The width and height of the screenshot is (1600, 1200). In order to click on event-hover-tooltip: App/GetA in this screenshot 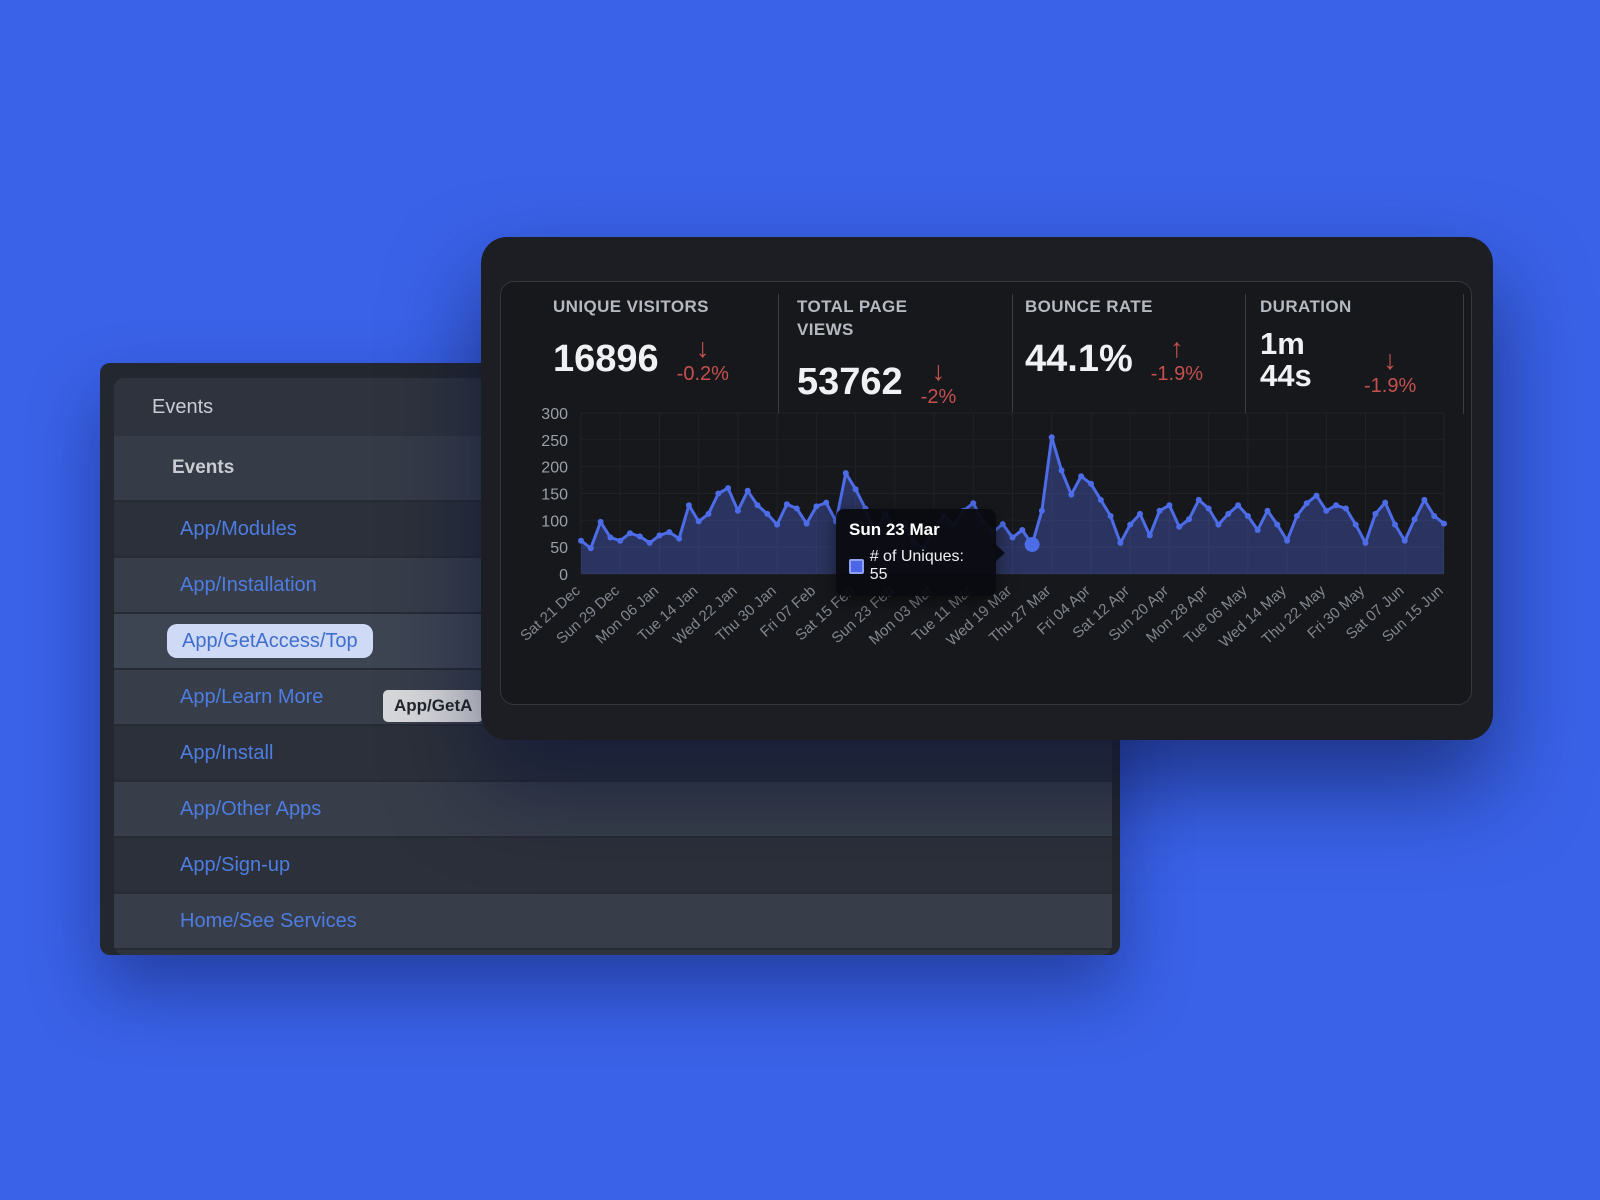, I will do `click(433, 706)`.